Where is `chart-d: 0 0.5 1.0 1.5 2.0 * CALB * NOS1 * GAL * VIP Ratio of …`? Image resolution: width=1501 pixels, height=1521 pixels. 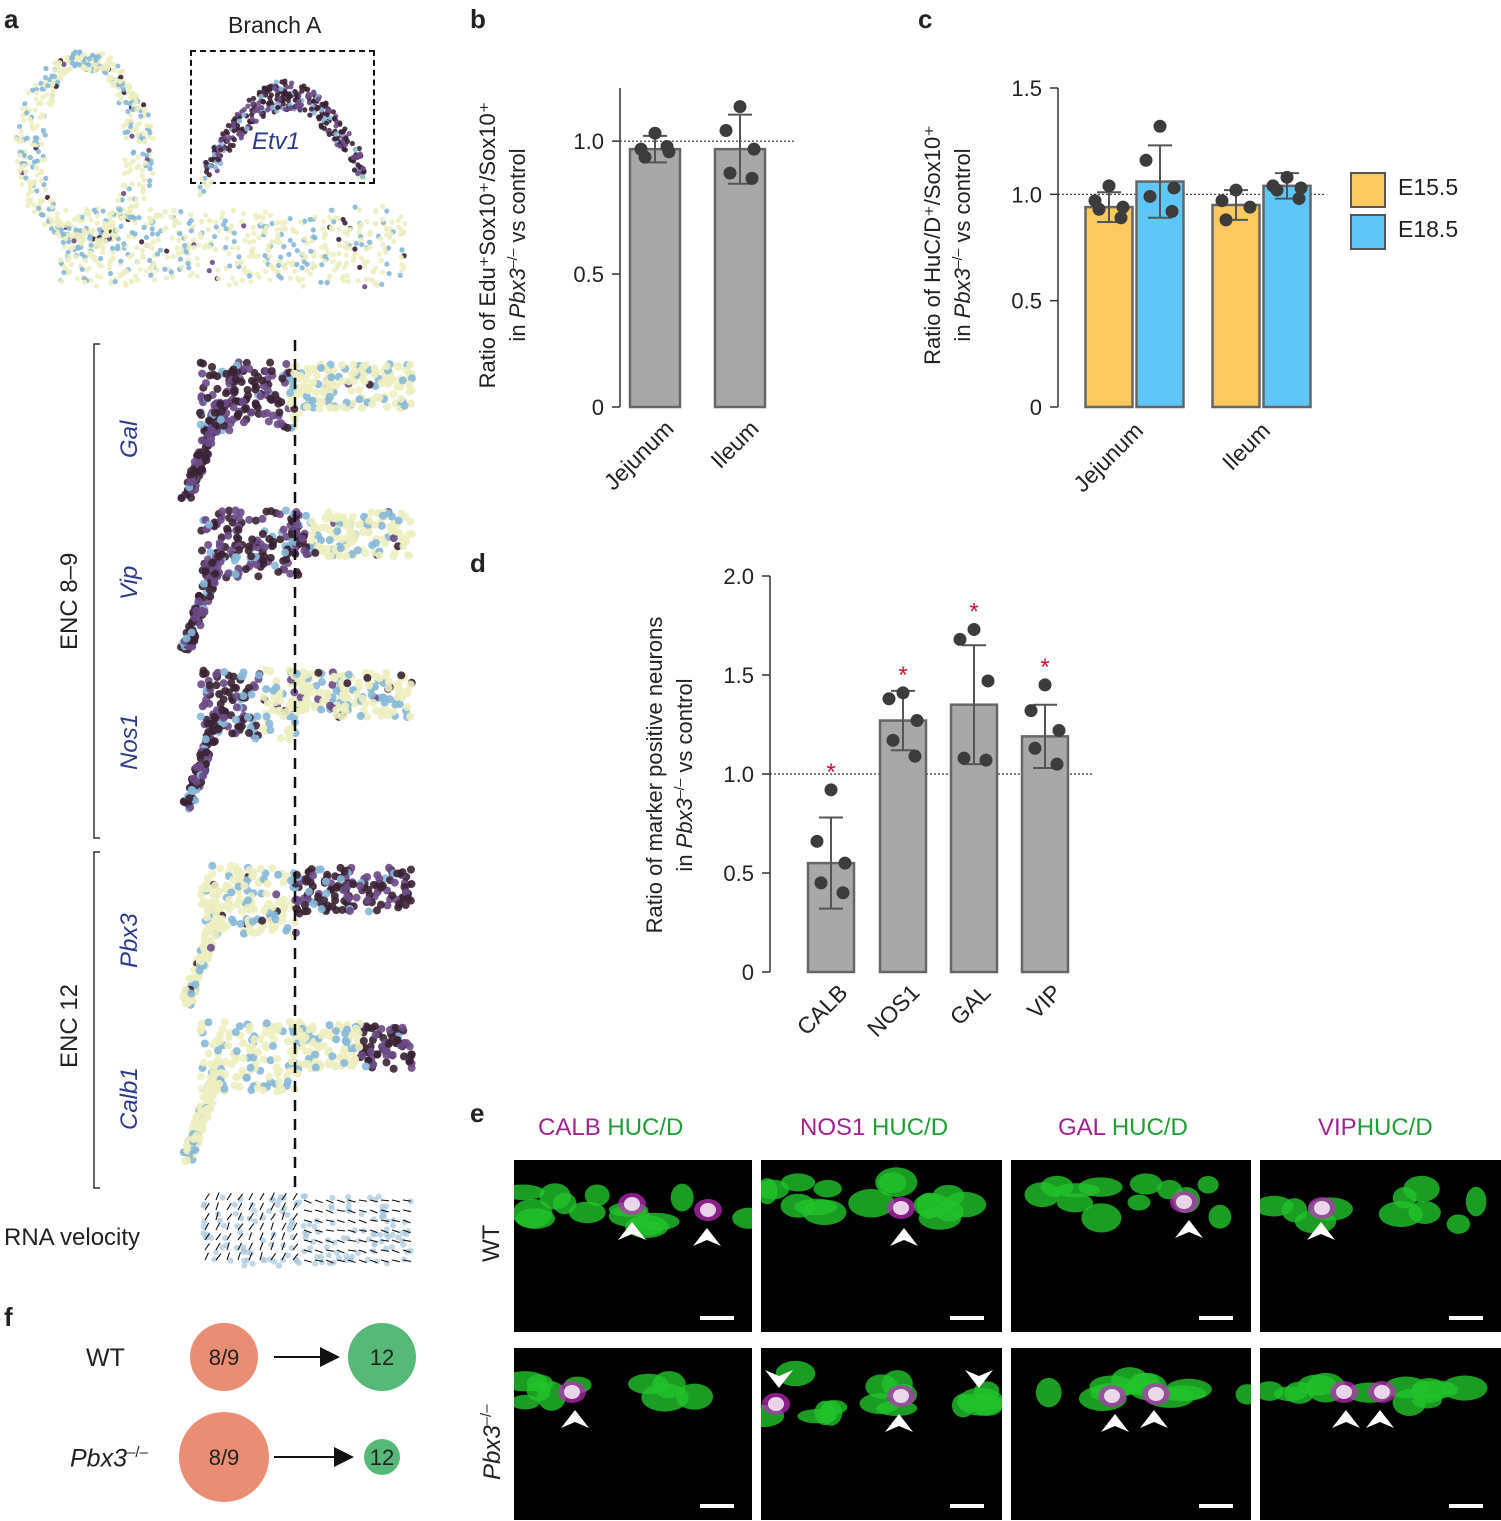
chart-d: 0 0.5 1.0 1.5 2.0 * CALB * NOS1 * GAL * VIP Ratio of … is located at coordinates (867, 803).